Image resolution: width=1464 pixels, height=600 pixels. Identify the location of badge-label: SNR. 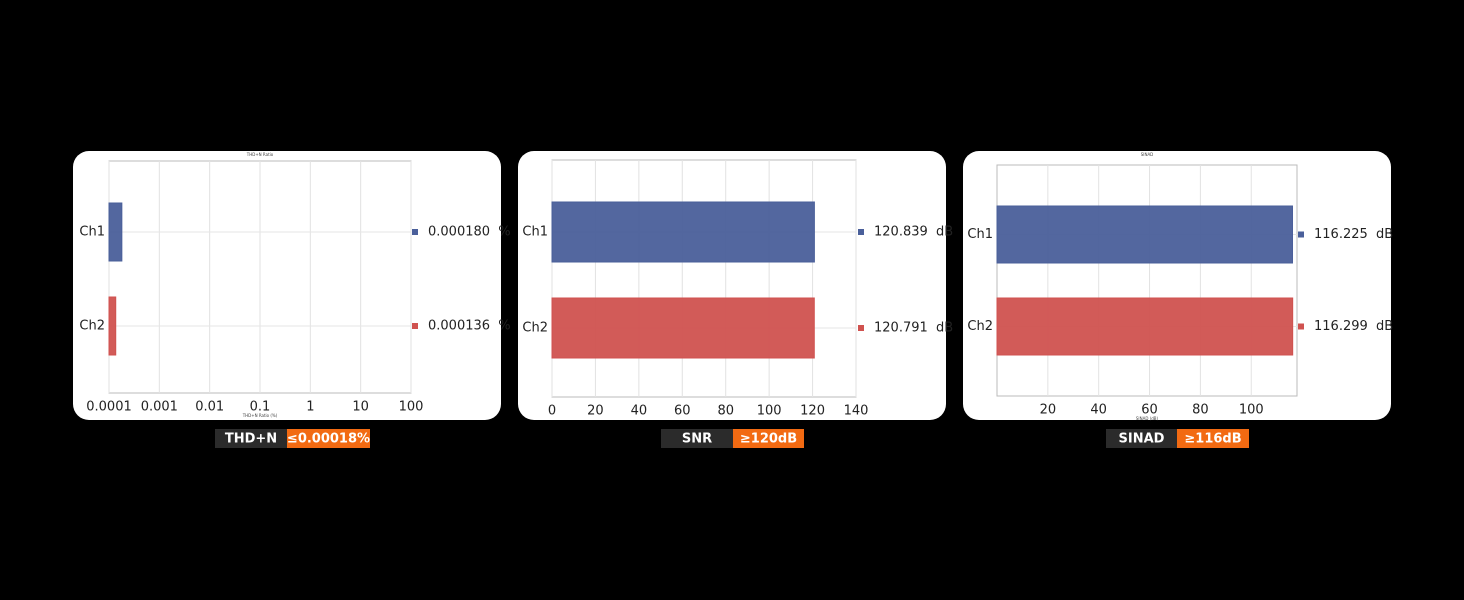
(697, 439).